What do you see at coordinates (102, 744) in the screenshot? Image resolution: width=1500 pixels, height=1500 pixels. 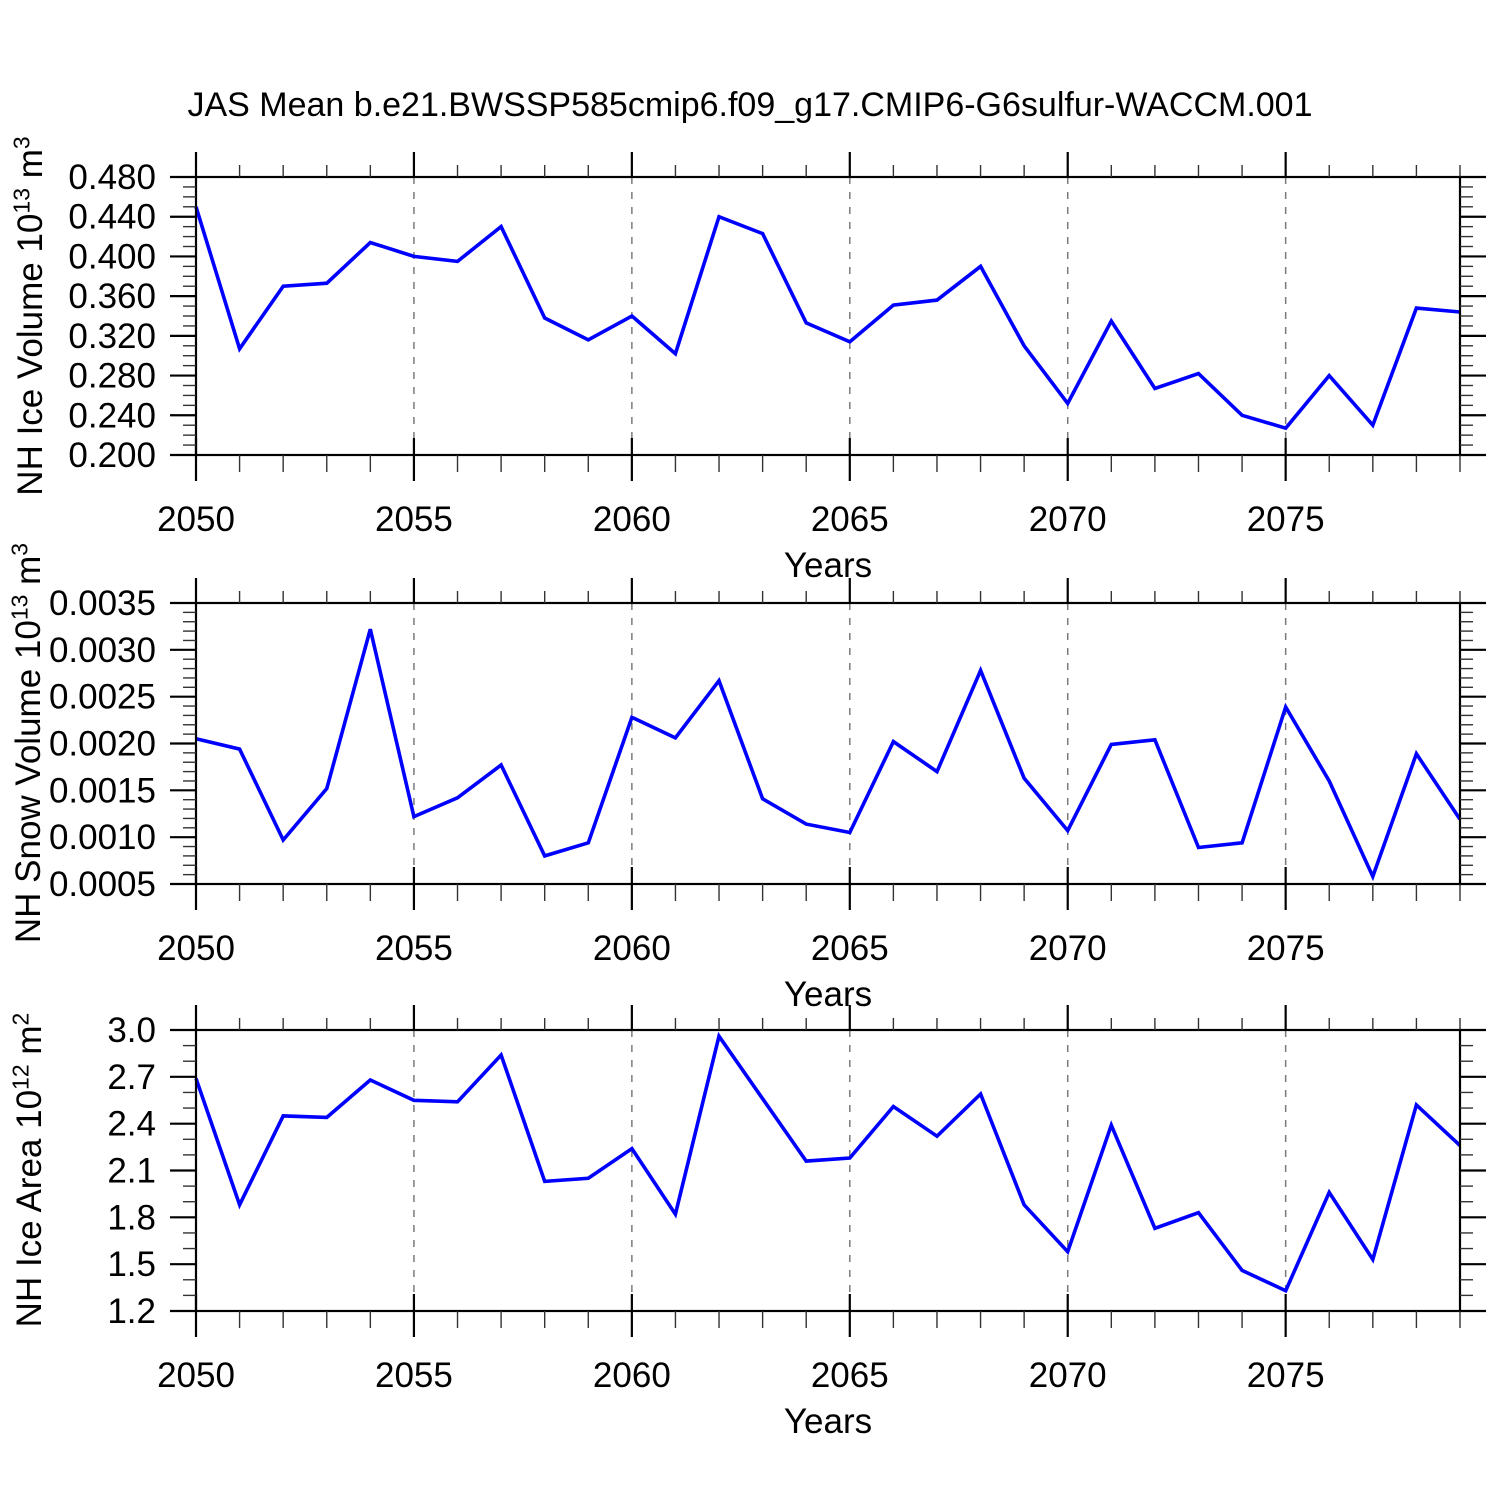 I see `nh-snow-volume-ytick-label: 0.0020` at bounding box center [102, 744].